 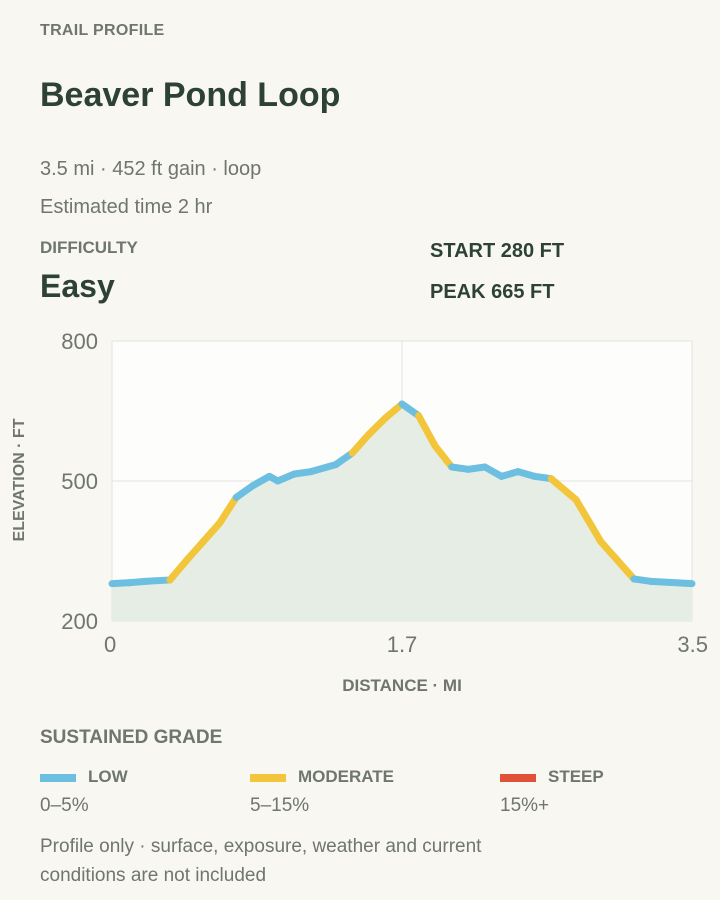 I want to click on y-tick-label: 200, so click(x=79, y=621).